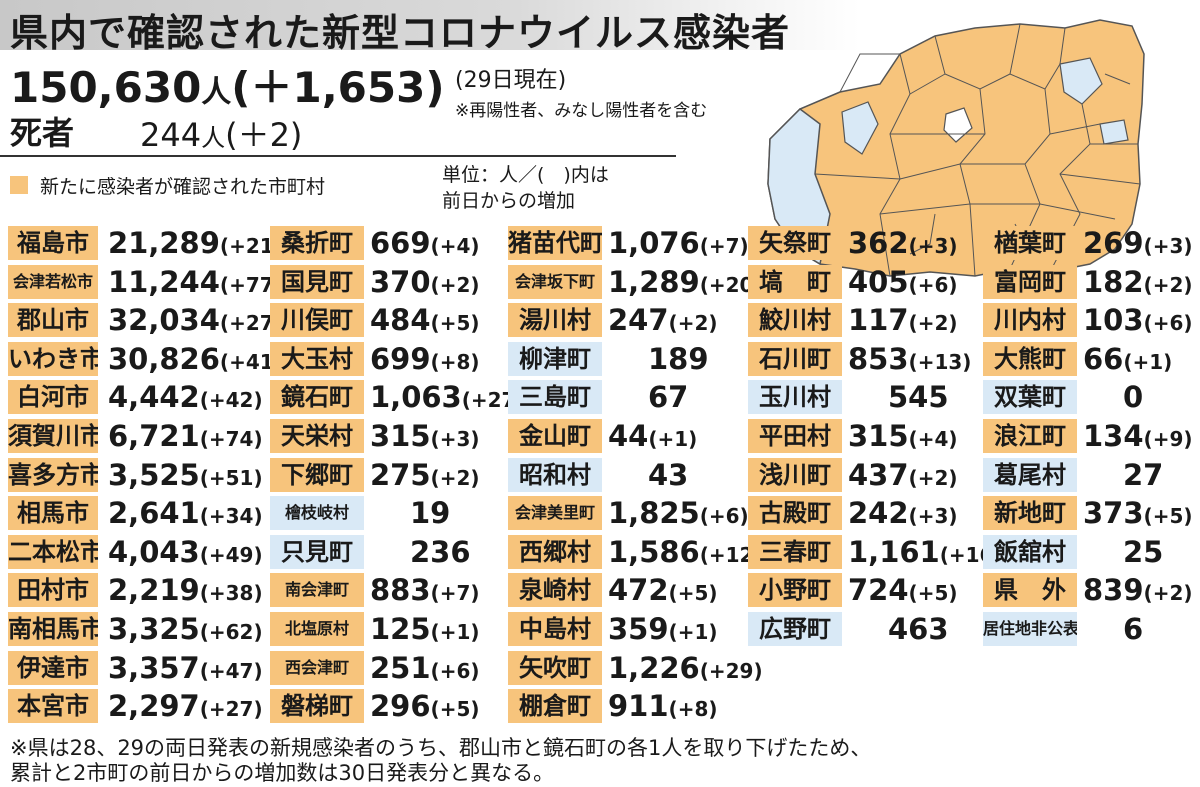 The image size is (1200, 787). I want to click on case-value: 11,244(+77), so click(195, 282).